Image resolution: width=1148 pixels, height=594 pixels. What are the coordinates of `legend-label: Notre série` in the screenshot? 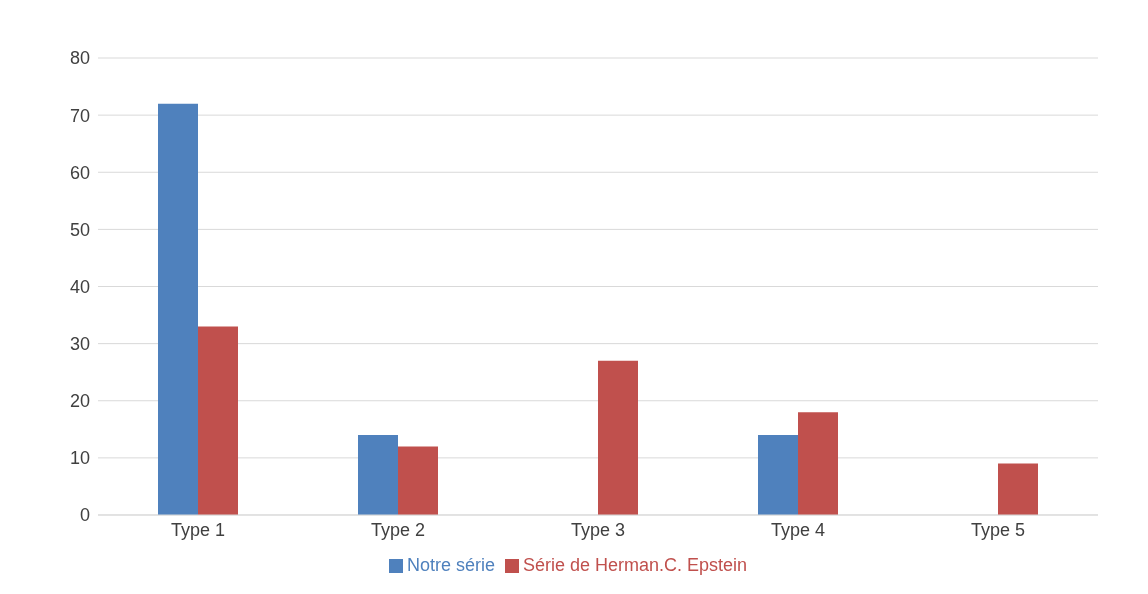 It's located at (450, 565).